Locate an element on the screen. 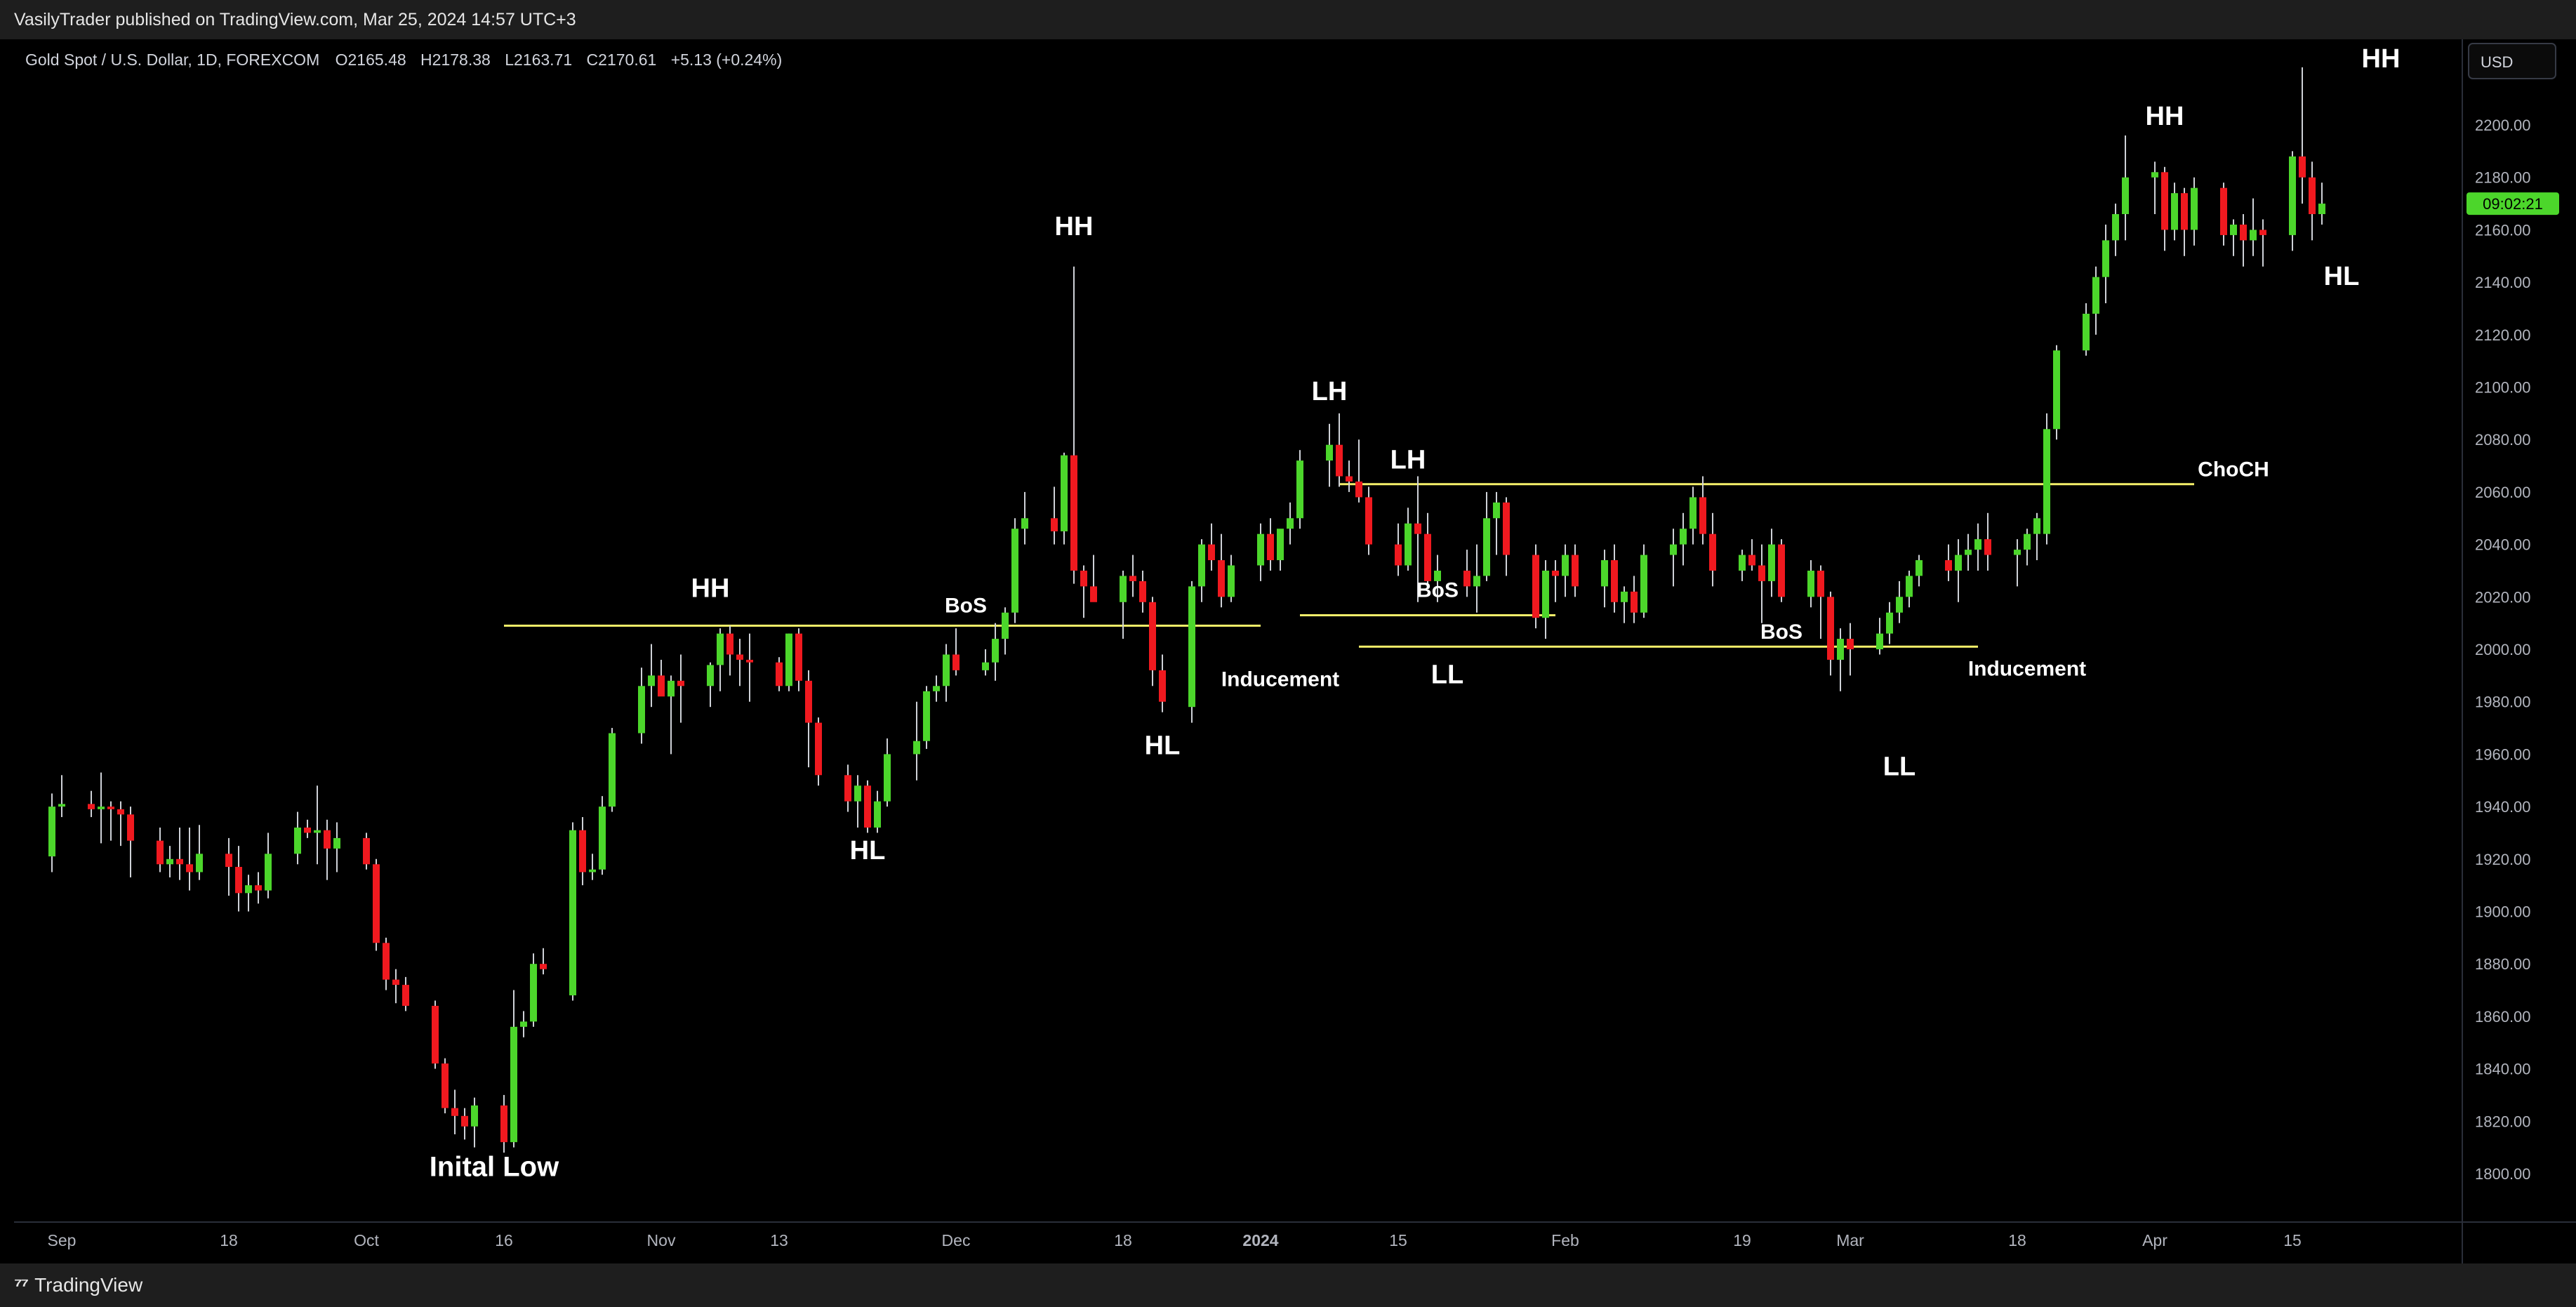  x-tick-15: 15 is located at coordinates (2292, 1240).